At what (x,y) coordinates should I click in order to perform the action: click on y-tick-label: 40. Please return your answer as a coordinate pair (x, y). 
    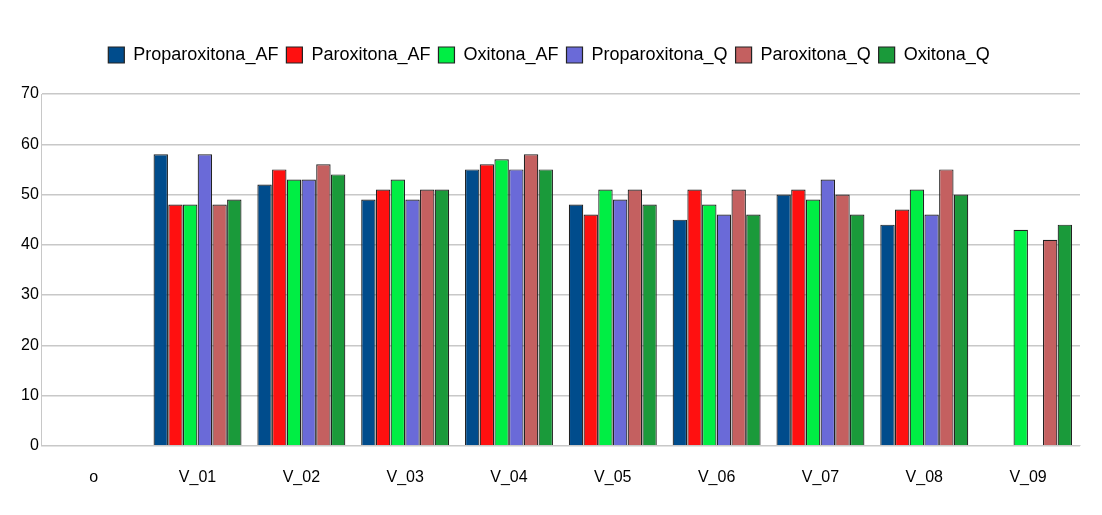
    Looking at the image, I should click on (30, 244).